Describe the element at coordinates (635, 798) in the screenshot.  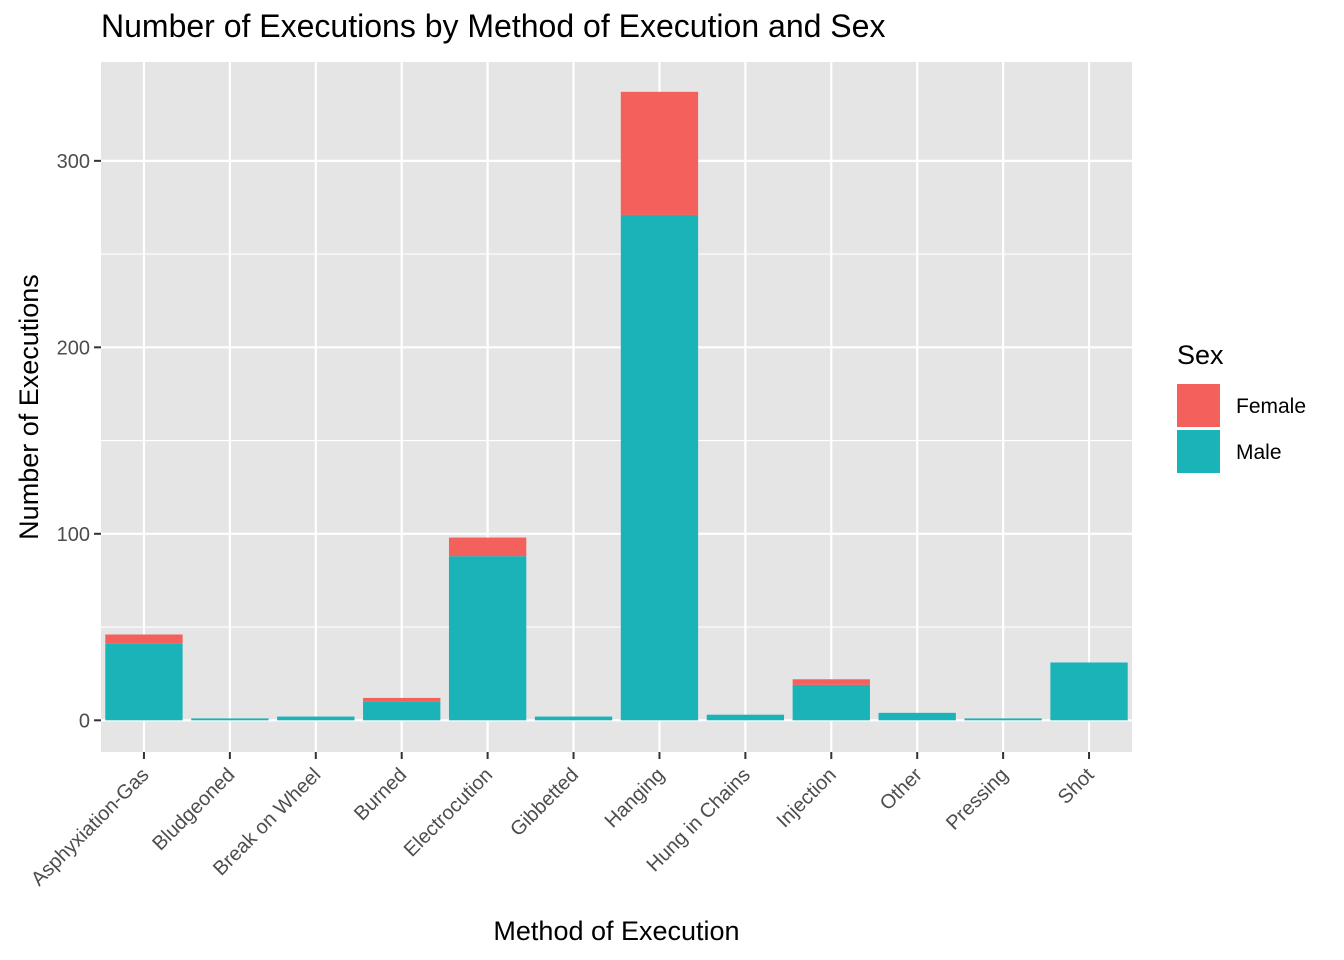
I see `x-tick-label: Hanging` at that location.